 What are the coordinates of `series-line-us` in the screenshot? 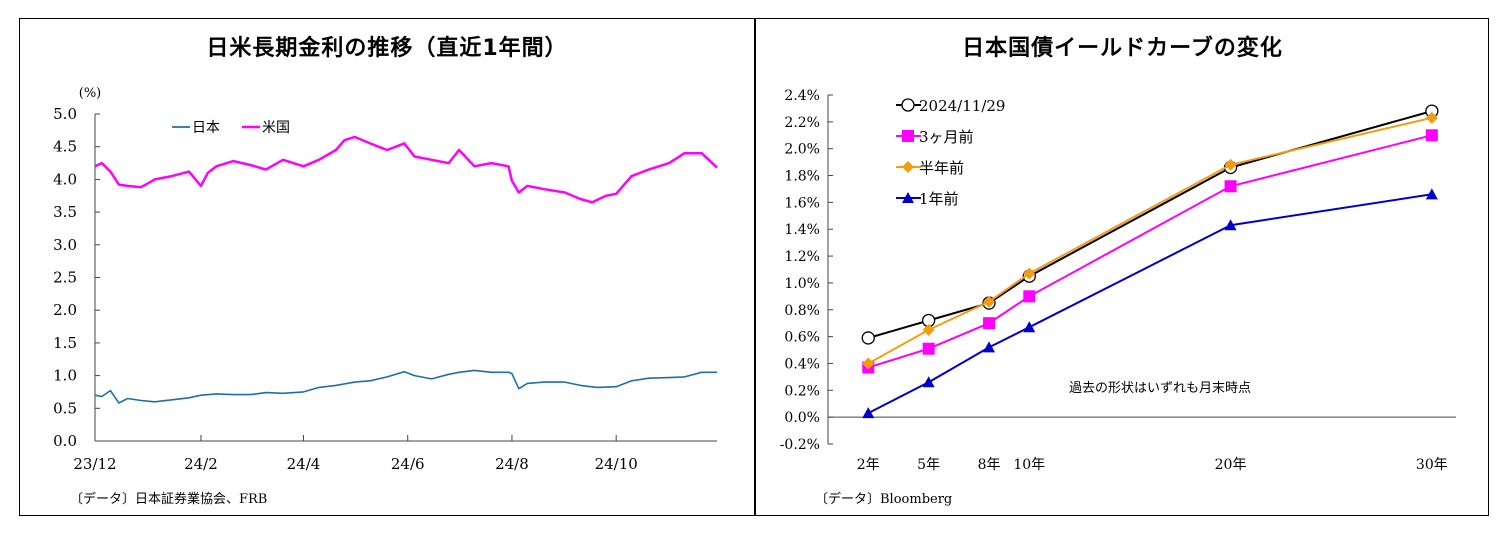 It's located at (406, 169).